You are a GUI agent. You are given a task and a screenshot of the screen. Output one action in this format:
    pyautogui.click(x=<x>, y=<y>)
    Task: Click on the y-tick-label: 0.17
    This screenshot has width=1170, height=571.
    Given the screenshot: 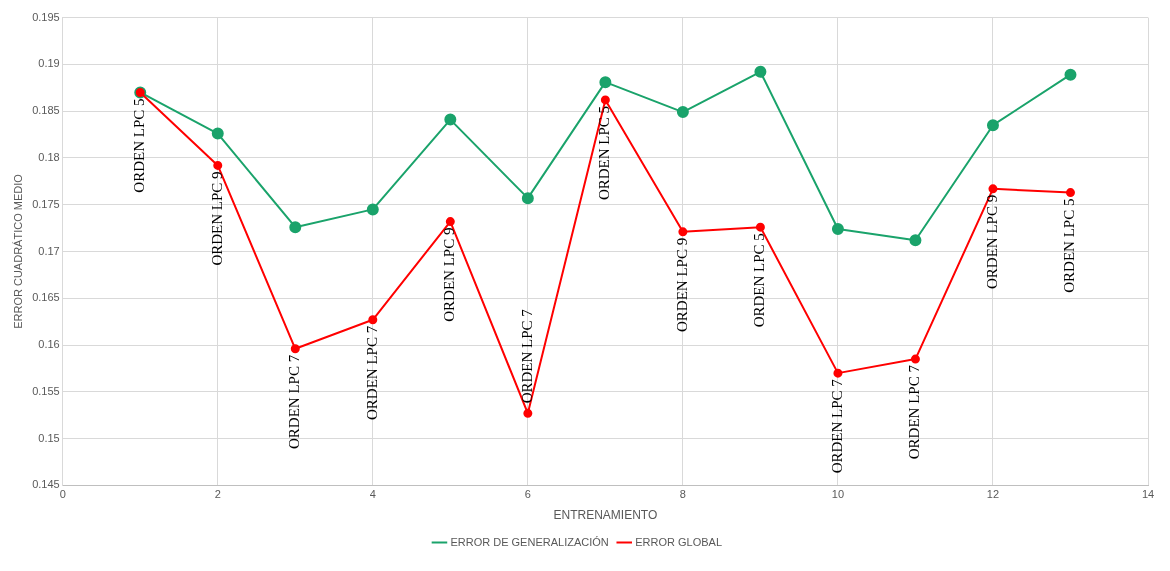 What is the action you would take?
    pyautogui.click(x=49, y=250)
    